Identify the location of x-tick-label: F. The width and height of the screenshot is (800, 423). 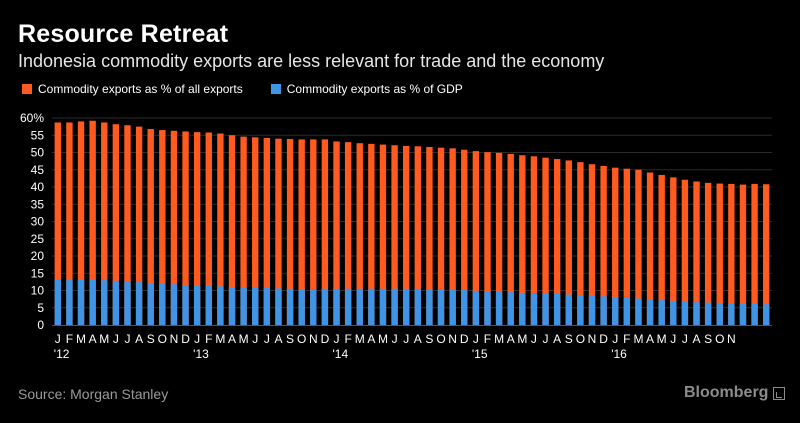
(347, 339).